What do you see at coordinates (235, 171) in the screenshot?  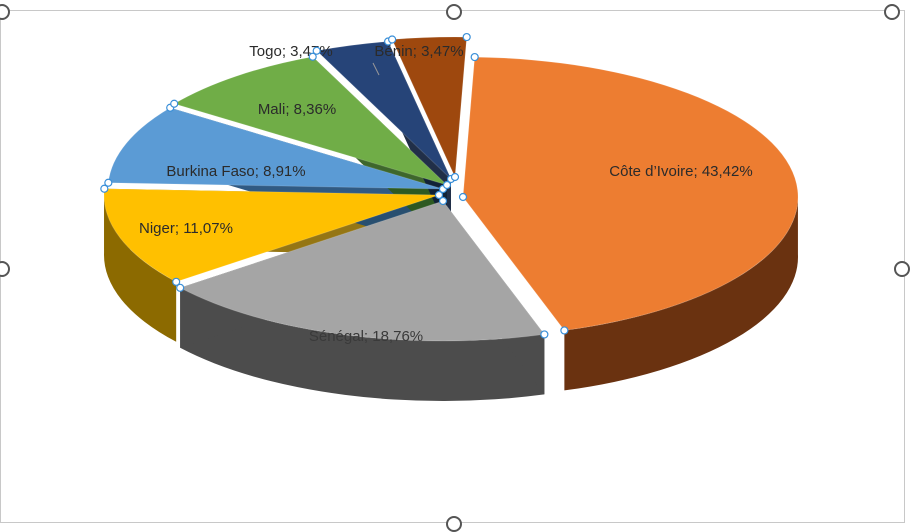 I see `data-label-burkina-faso: Burkina Faso; 8,91%` at bounding box center [235, 171].